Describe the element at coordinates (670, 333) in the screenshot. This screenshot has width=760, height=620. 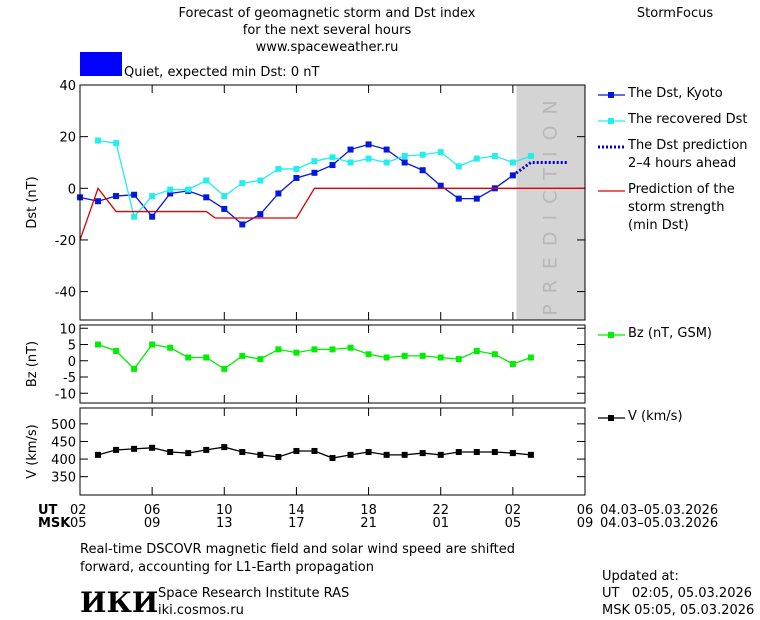
I see `legend-label: Bz (nT, GSM)` at that location.